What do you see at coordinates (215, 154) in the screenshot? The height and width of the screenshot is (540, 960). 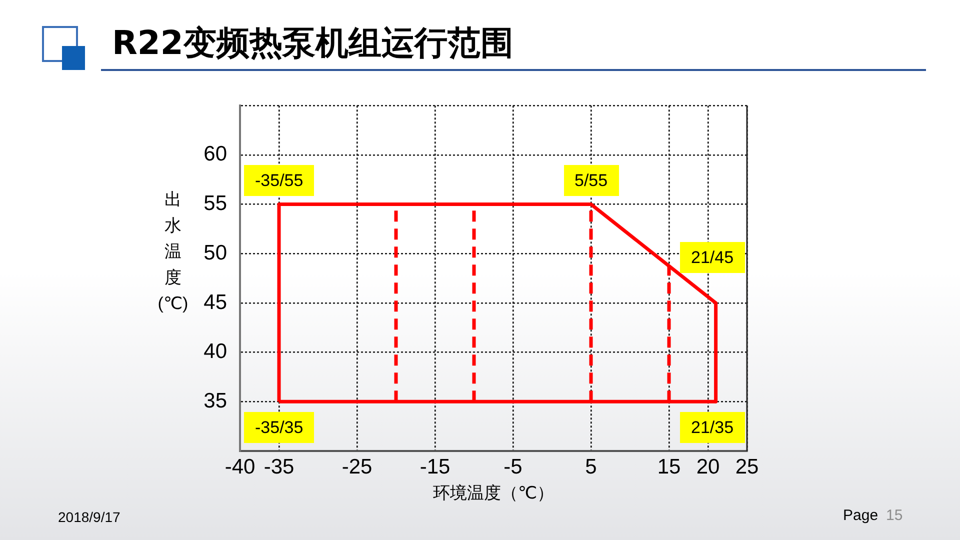 I see `y-tick-label: 60` at bounding box center [215, 154].